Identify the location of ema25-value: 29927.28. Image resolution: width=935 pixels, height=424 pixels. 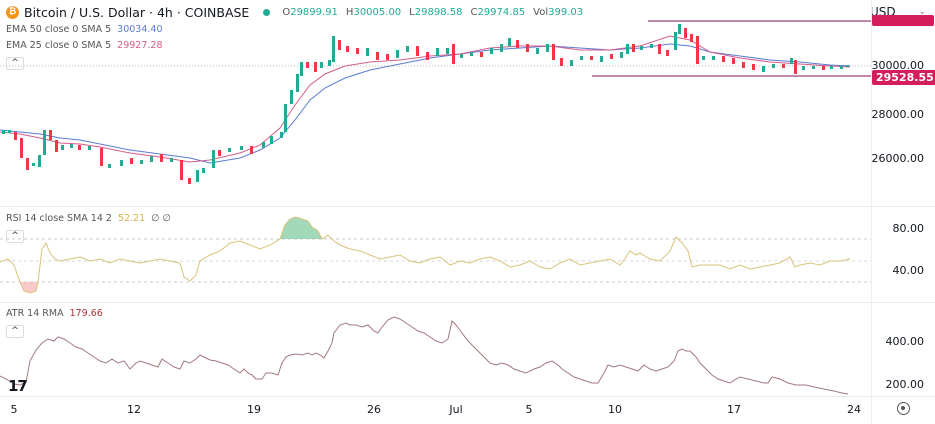
(140, 45).